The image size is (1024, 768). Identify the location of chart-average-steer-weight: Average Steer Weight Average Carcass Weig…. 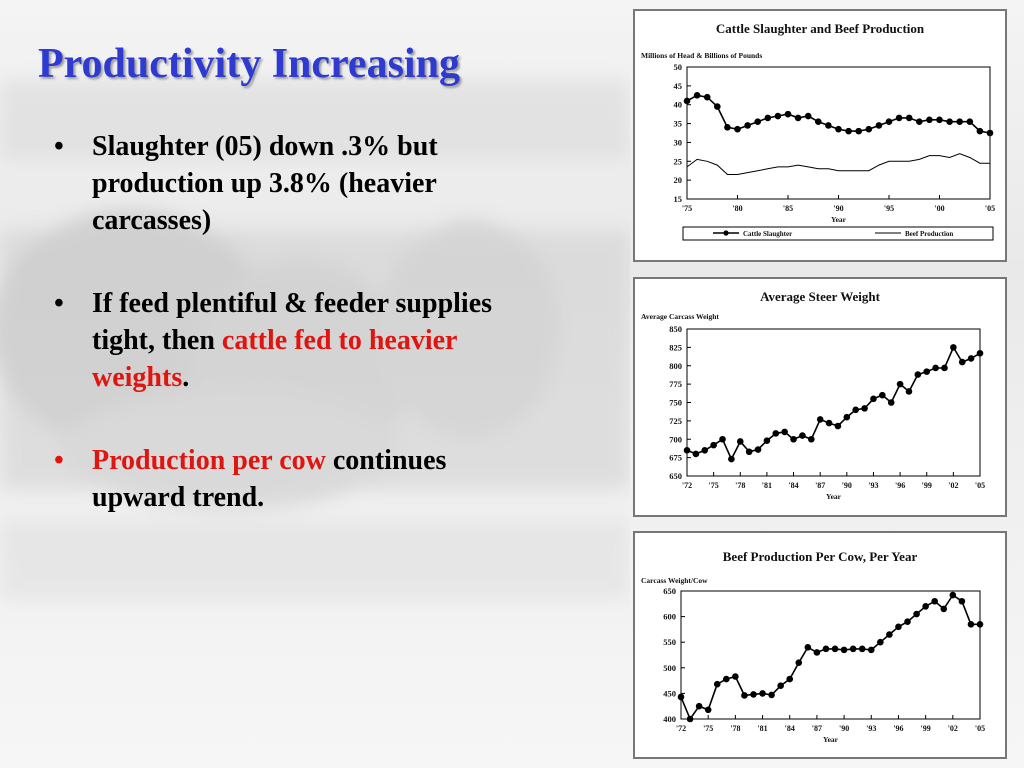
(820, 397).